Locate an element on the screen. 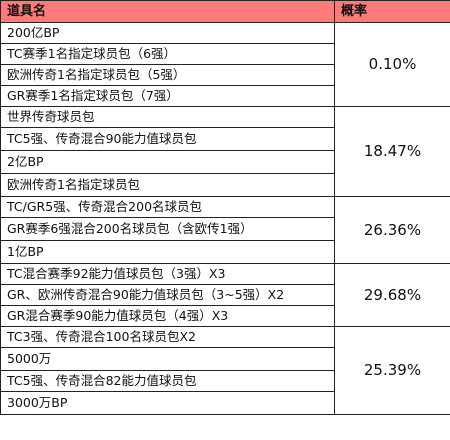 This screenshot has height=440, width=450. item-name-cell: TC赛季1名指定球员包（6强） is located at coordinates (167, 54).